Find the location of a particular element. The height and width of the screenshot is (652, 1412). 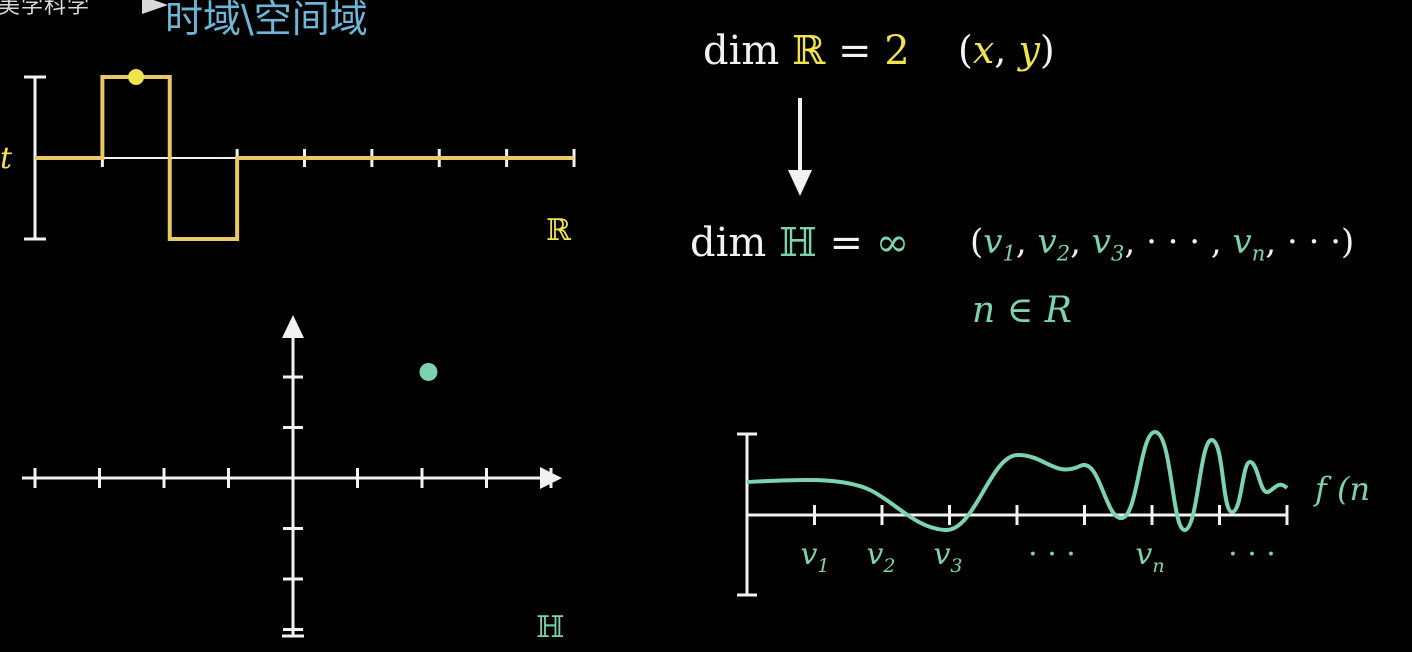

r-coords-open: ( is located at coordinates (965, 50).